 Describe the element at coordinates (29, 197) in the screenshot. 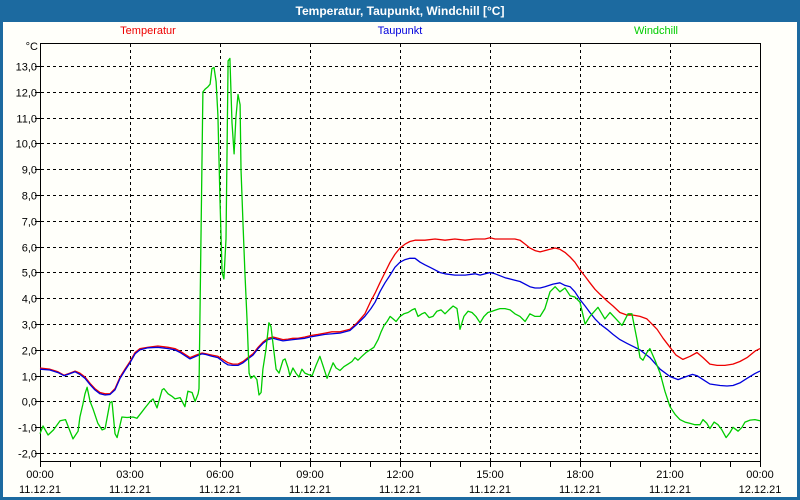

I see `y-tick-label: 8,0` at that location.